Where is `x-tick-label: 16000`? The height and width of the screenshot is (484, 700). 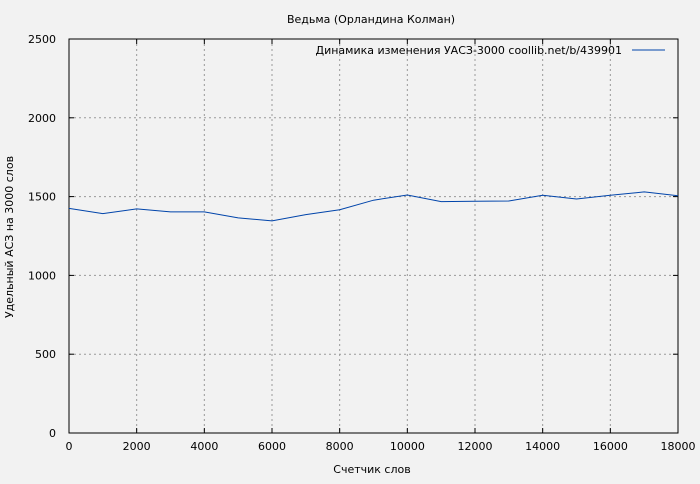
x-tick-label: 16000 is located at coordinates (610, 446).